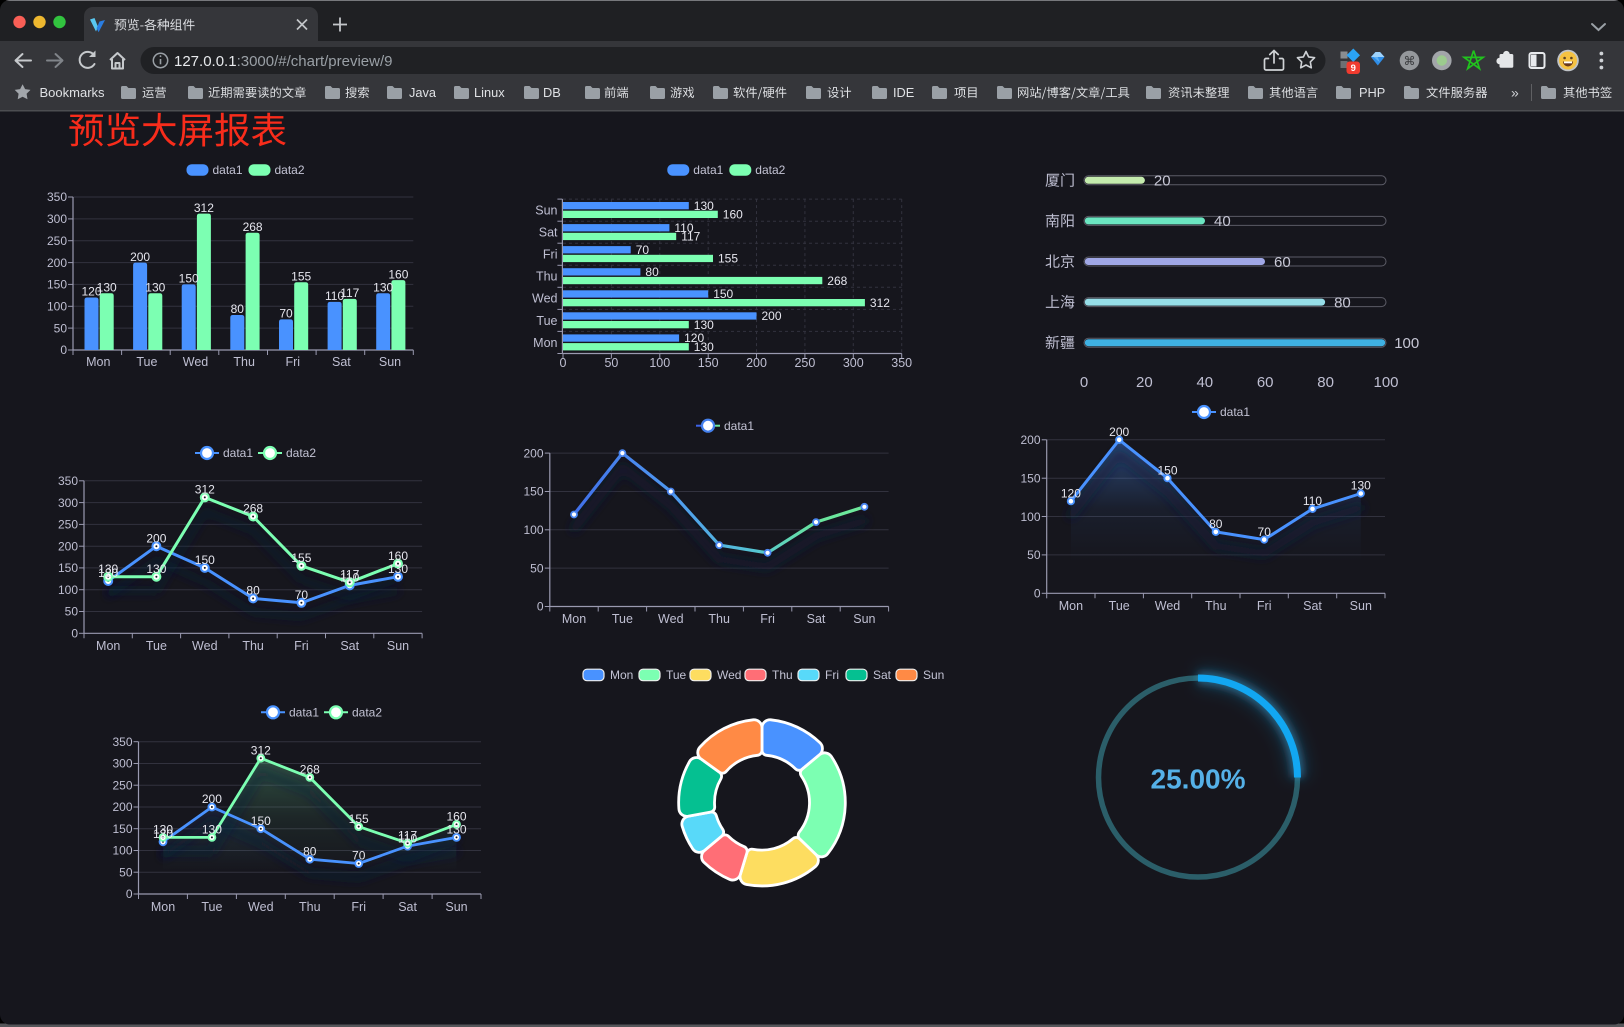 The image size is (1624, 1027). Describe the element at coordinates (283, 61) in the screenshot. I see `svg-text:127.0.0.1:3000/#/chart/preview: 127.0.0.1:3000/#/chart/preview/9` at that location.